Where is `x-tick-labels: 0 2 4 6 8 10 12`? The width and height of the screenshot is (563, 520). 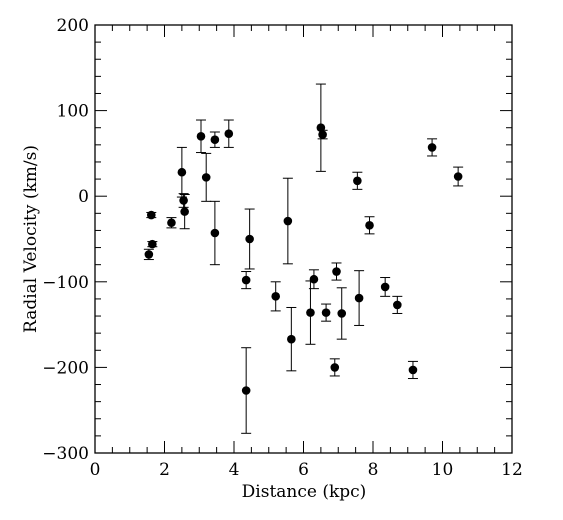
x-tick-labels: 0 2 4 6 8 10 12 is located at coordinates (306, 470).